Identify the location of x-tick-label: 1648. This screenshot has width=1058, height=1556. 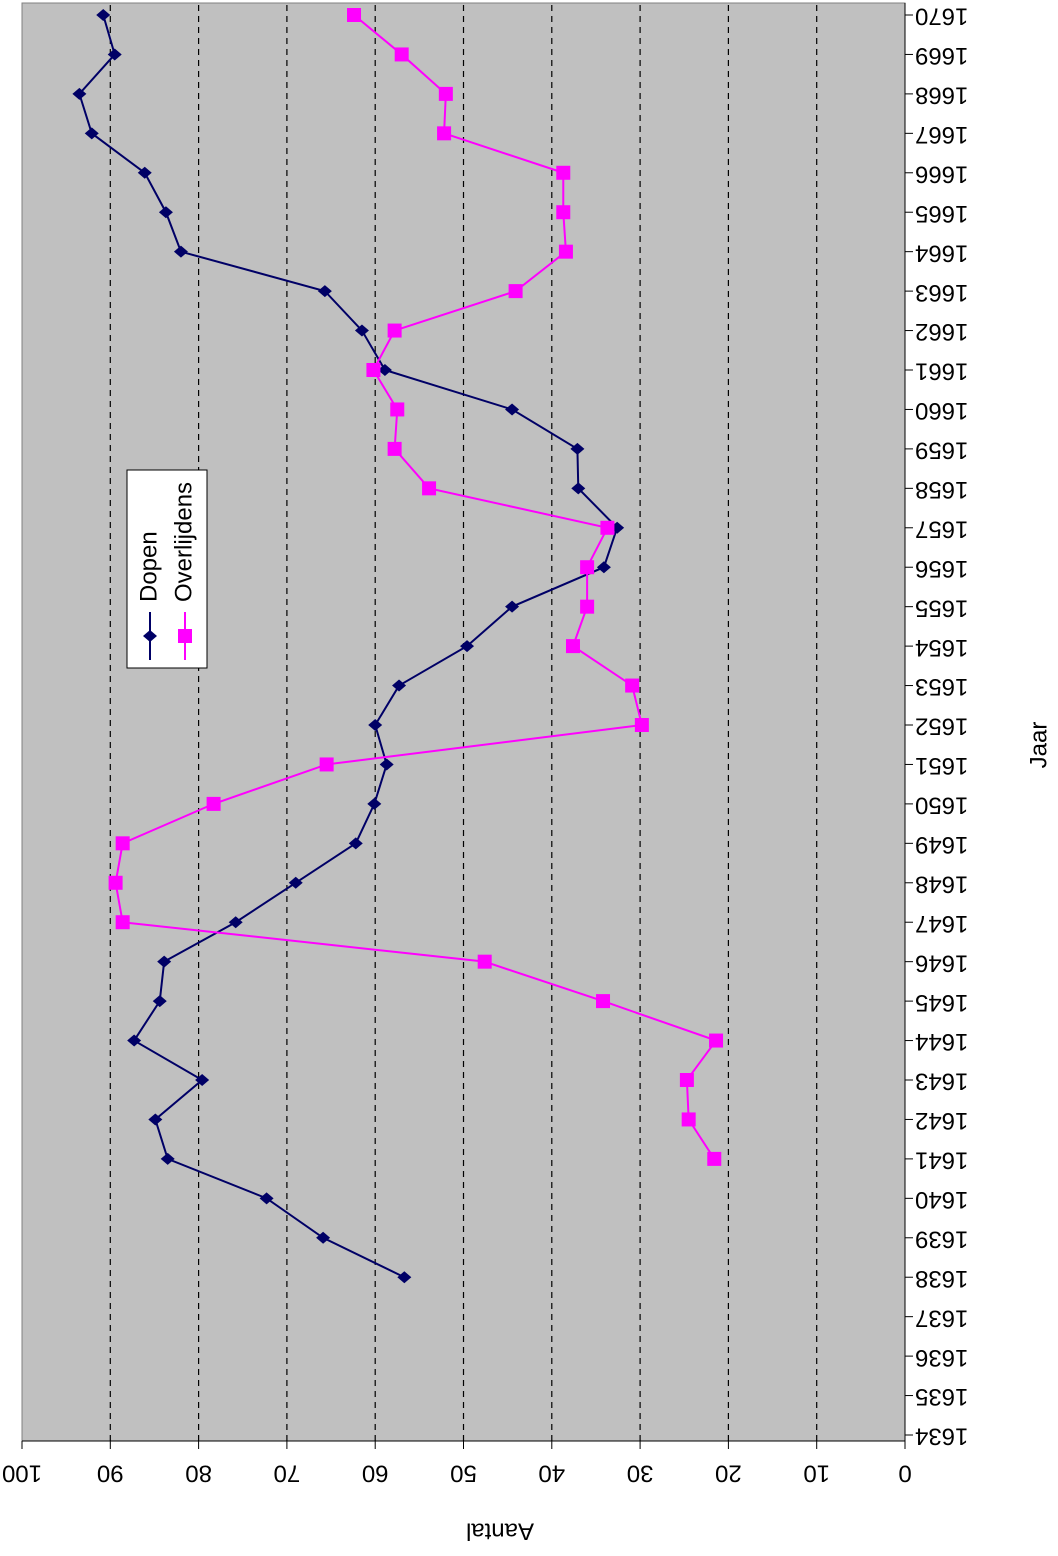
(941, 883).